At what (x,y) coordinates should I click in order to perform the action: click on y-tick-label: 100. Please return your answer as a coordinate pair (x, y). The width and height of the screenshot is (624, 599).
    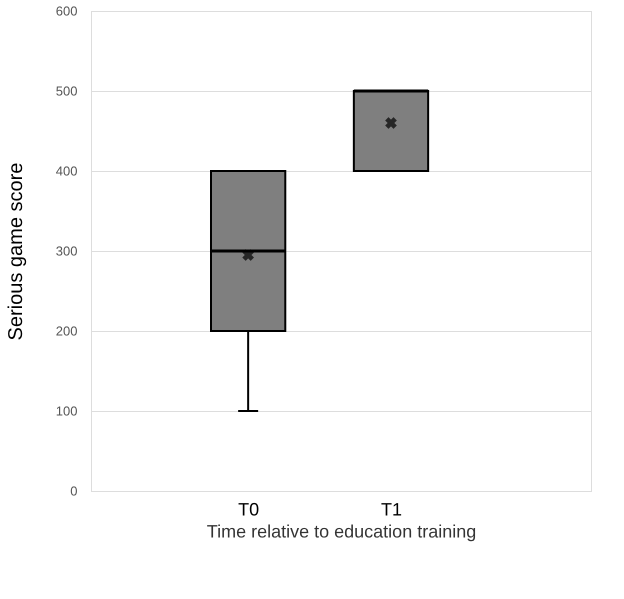
    Looking at the image, I should click on (67, 411).